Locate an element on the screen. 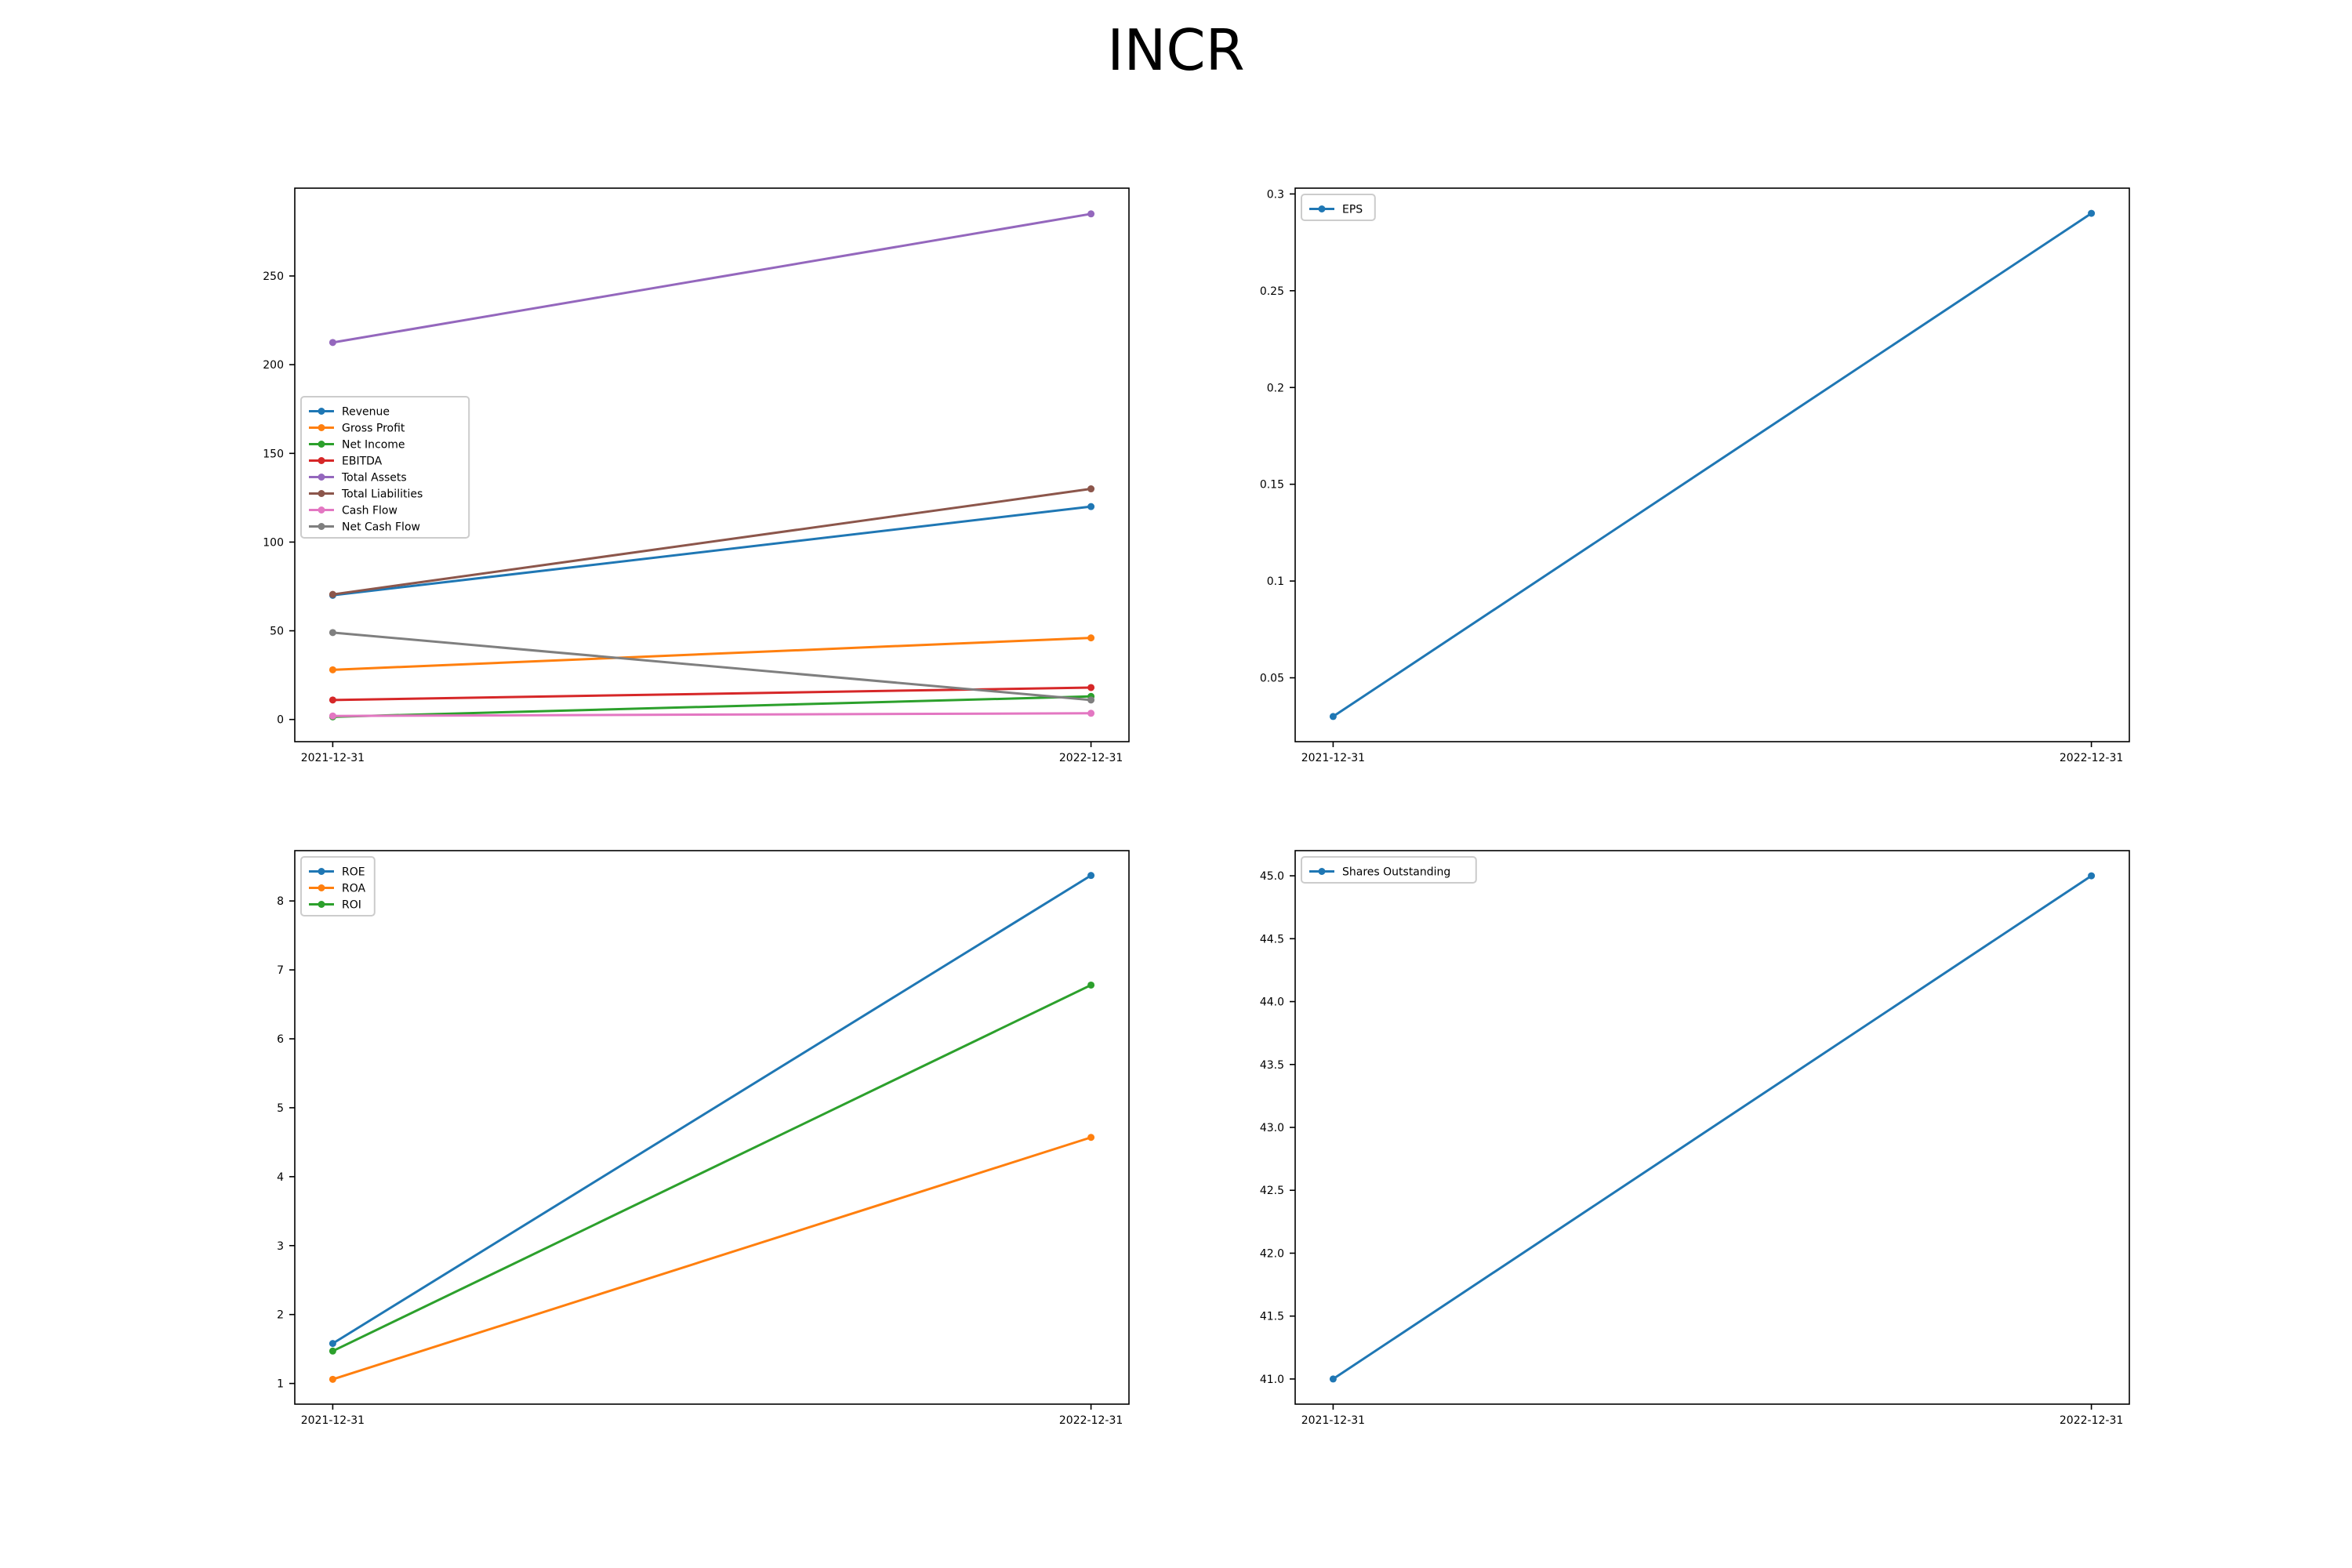 The height and width of the screenshot is (1568, 2352). y-tick-label: 44.5 is located at coordinates (1272, 939).